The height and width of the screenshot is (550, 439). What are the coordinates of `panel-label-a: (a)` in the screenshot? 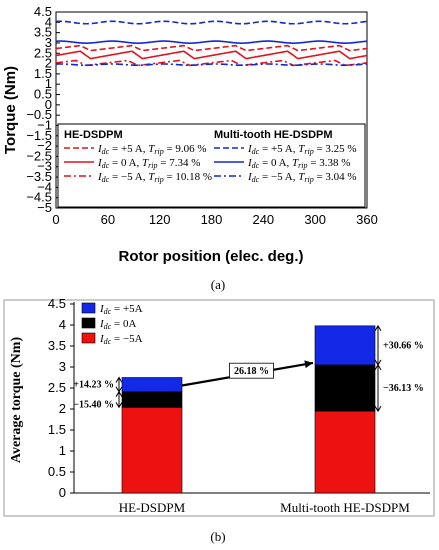 It's located at (218, 284).